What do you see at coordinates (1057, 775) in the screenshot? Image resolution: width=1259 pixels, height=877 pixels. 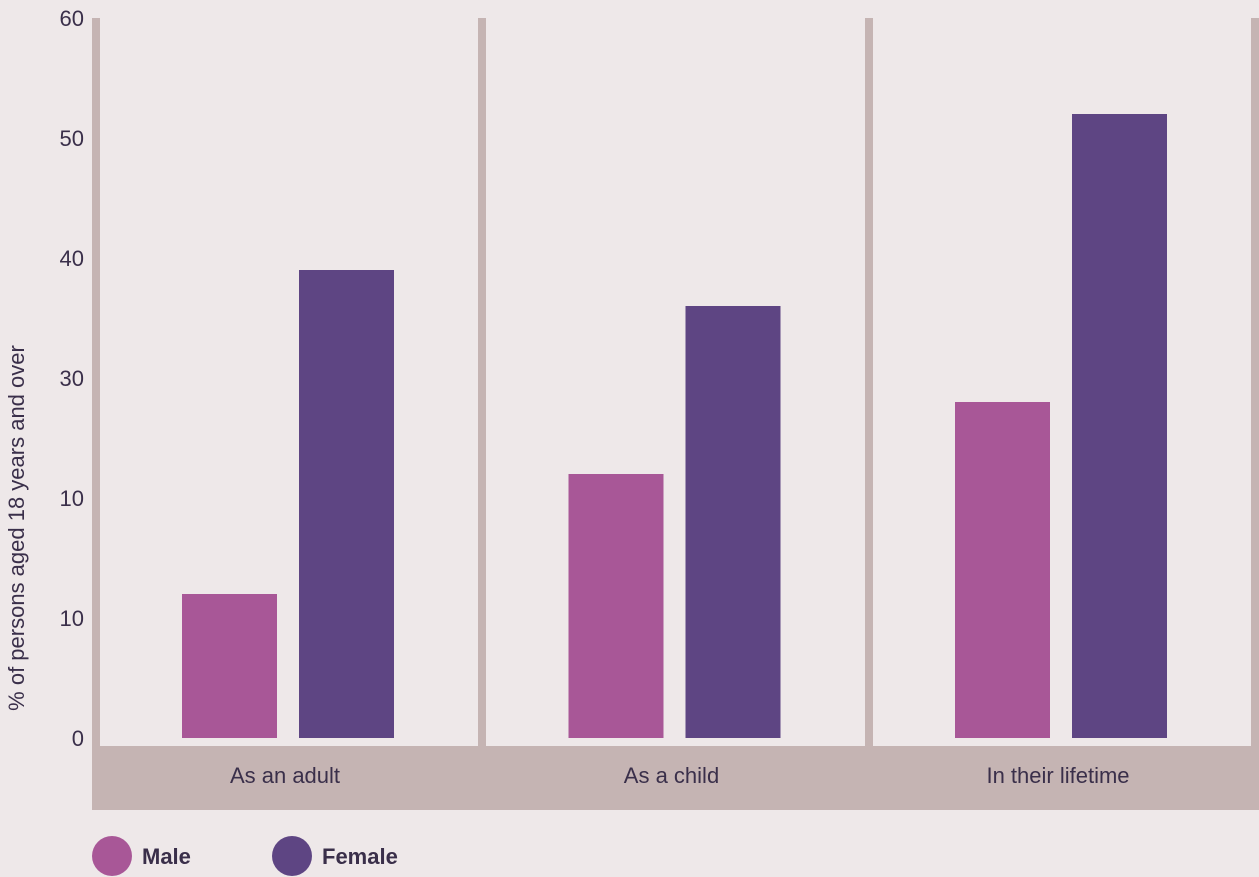 I see `category-label: In their lifetime` at bounding box center [1057, 775].